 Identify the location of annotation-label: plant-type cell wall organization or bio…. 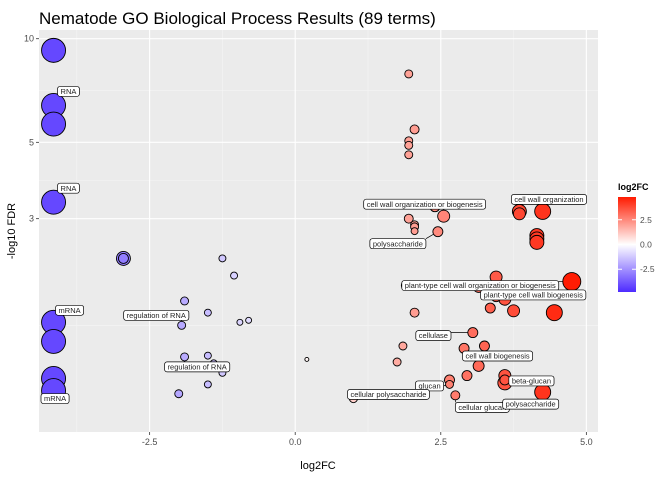
(480, 285).